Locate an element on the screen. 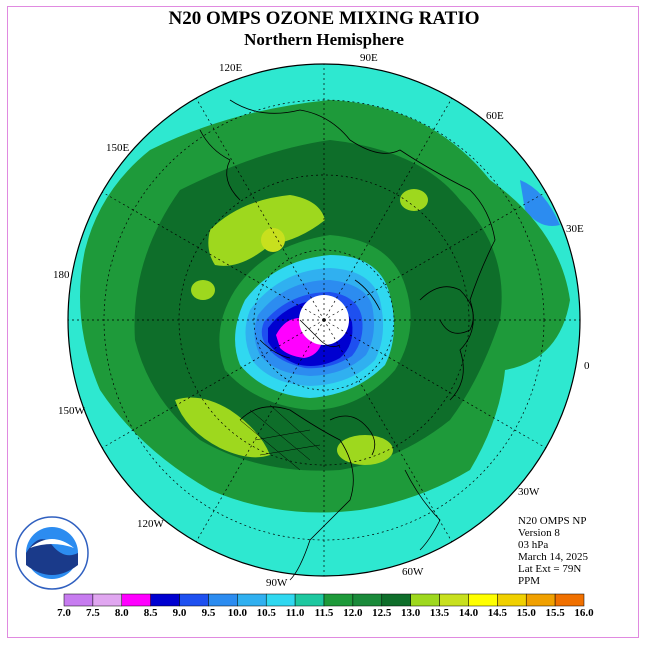 This screenshot has width=648, height=648. colorbar-tick-label: 7.5 is located at coordinates (93, 613).